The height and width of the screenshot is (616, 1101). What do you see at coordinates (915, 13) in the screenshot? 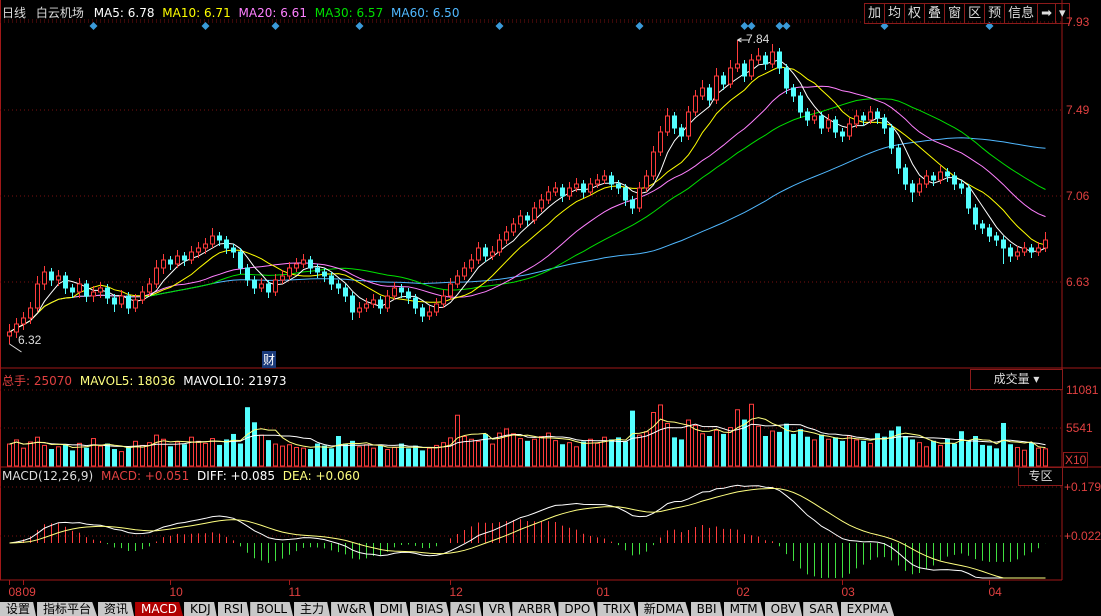
I see `toolbar-button: 权` at bounding box center [915, 13].